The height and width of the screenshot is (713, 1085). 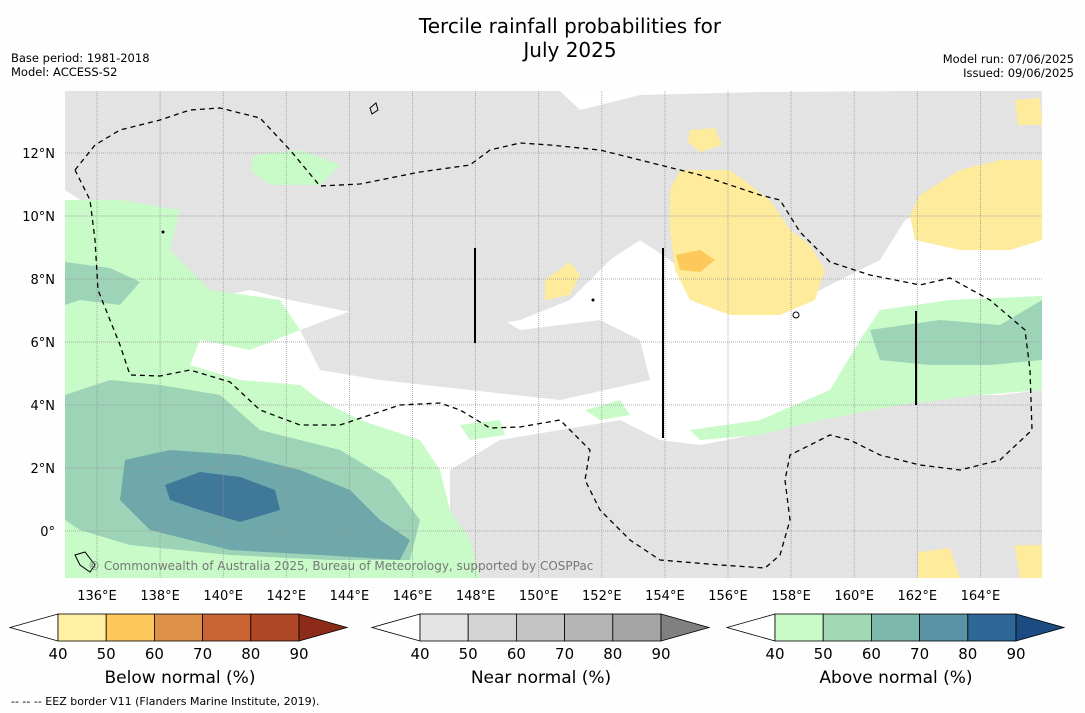 I want to click on longitude-label: 144°E, so click(x=350, y=596).